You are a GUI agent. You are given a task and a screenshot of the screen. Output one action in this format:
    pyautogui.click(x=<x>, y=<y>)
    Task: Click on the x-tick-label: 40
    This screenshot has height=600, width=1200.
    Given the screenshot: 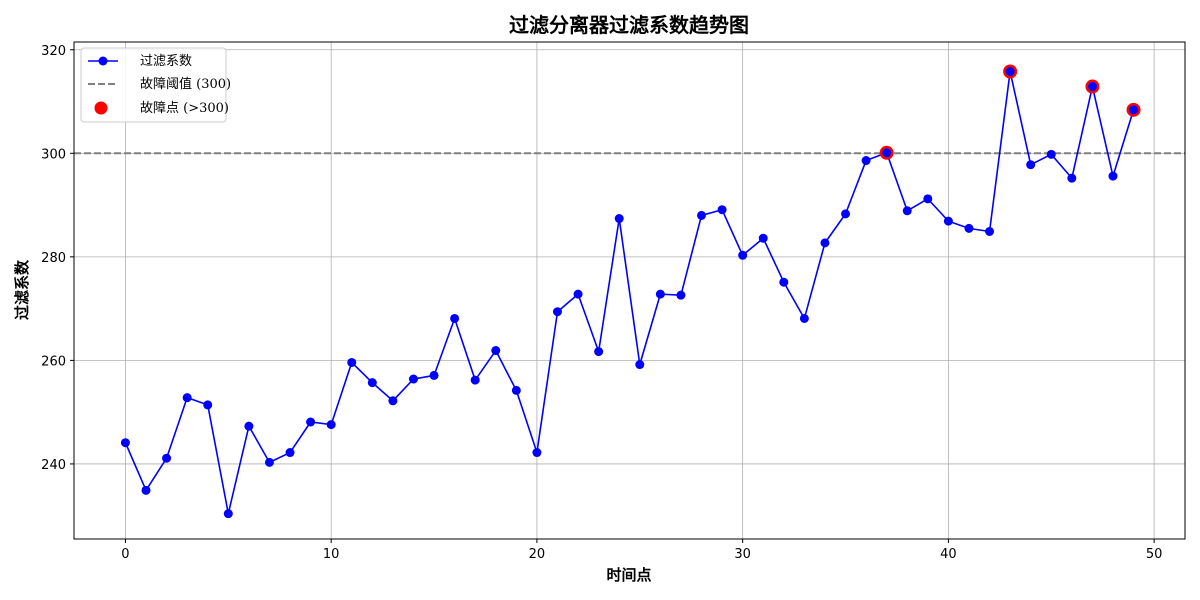 What is the action you would take?
    pyautogui.click(x=948, y=554)
    